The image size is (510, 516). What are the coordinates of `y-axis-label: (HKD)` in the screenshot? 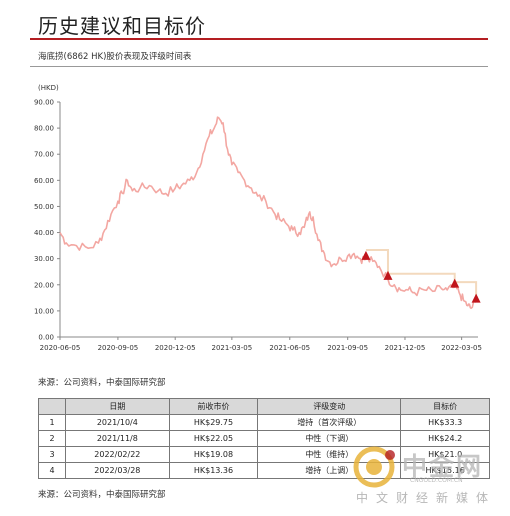 It's located at (48, 88).